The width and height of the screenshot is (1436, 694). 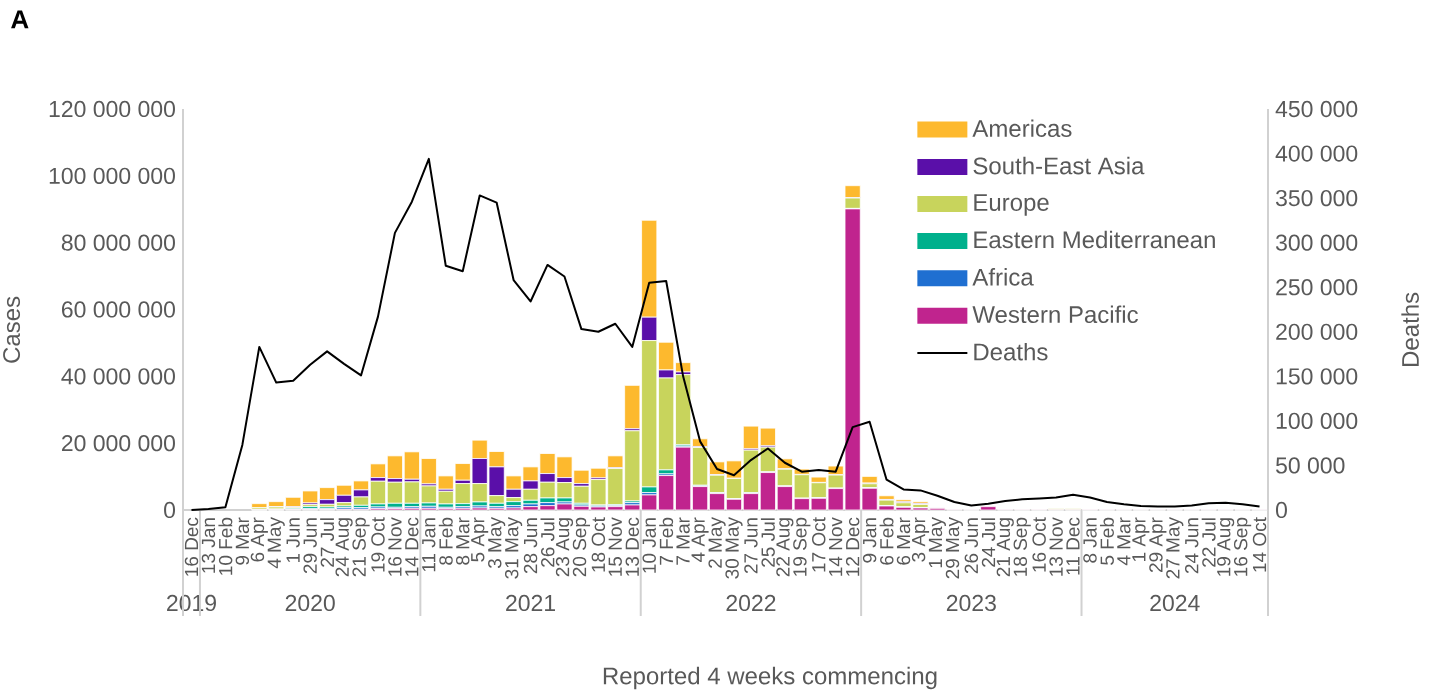 What do you see at coordinates (1317, 287) in the screenshot?
I see `y2-tick-label: 250 000` at bounding box center [1317, 287].